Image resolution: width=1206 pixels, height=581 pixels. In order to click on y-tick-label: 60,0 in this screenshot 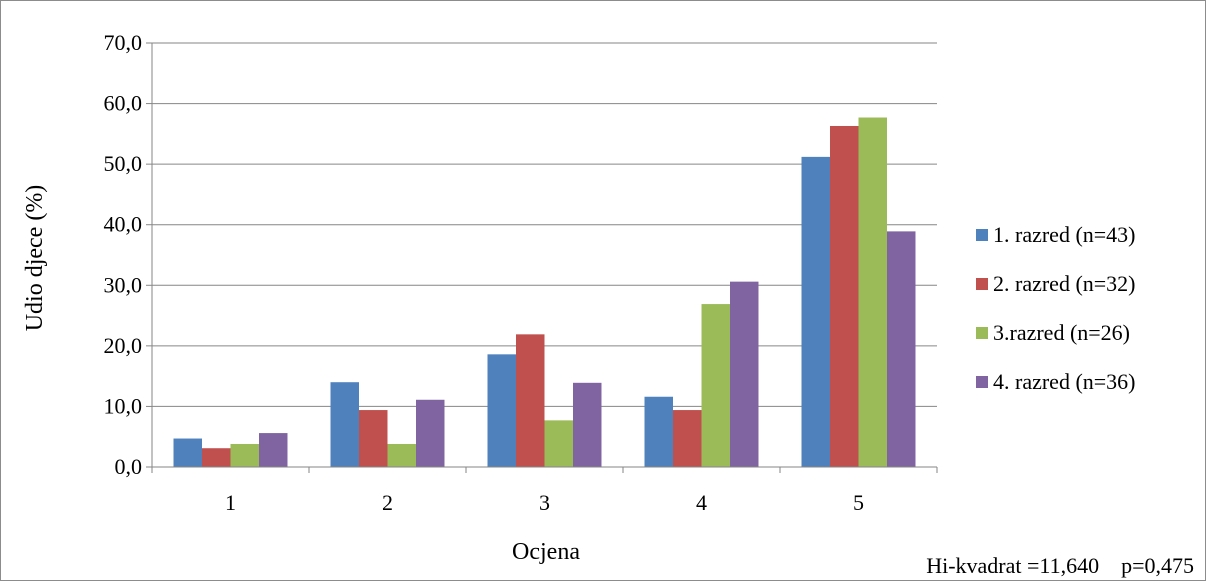, I will do `click(123, 103)`.